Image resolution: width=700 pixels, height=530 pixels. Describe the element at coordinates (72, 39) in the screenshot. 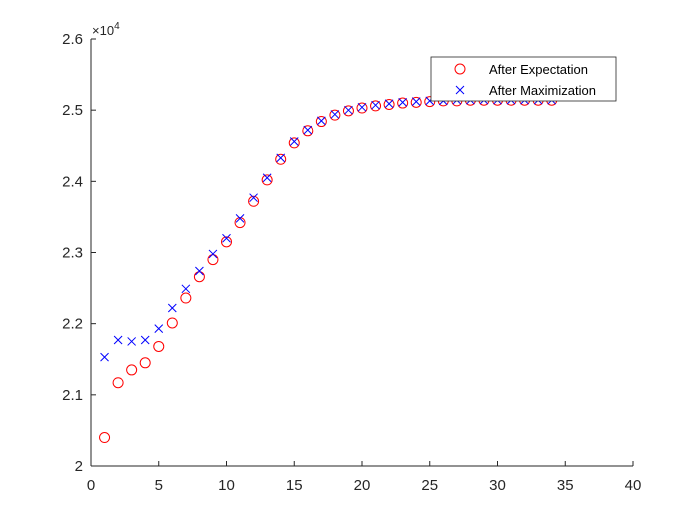

I see `y-tick-label: 2.6` at that location.